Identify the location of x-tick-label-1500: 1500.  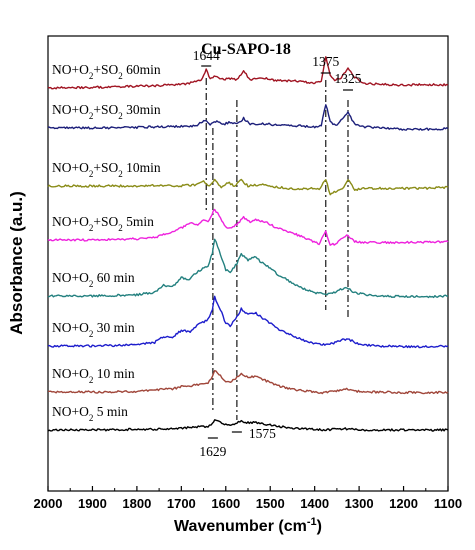
(270, 503).